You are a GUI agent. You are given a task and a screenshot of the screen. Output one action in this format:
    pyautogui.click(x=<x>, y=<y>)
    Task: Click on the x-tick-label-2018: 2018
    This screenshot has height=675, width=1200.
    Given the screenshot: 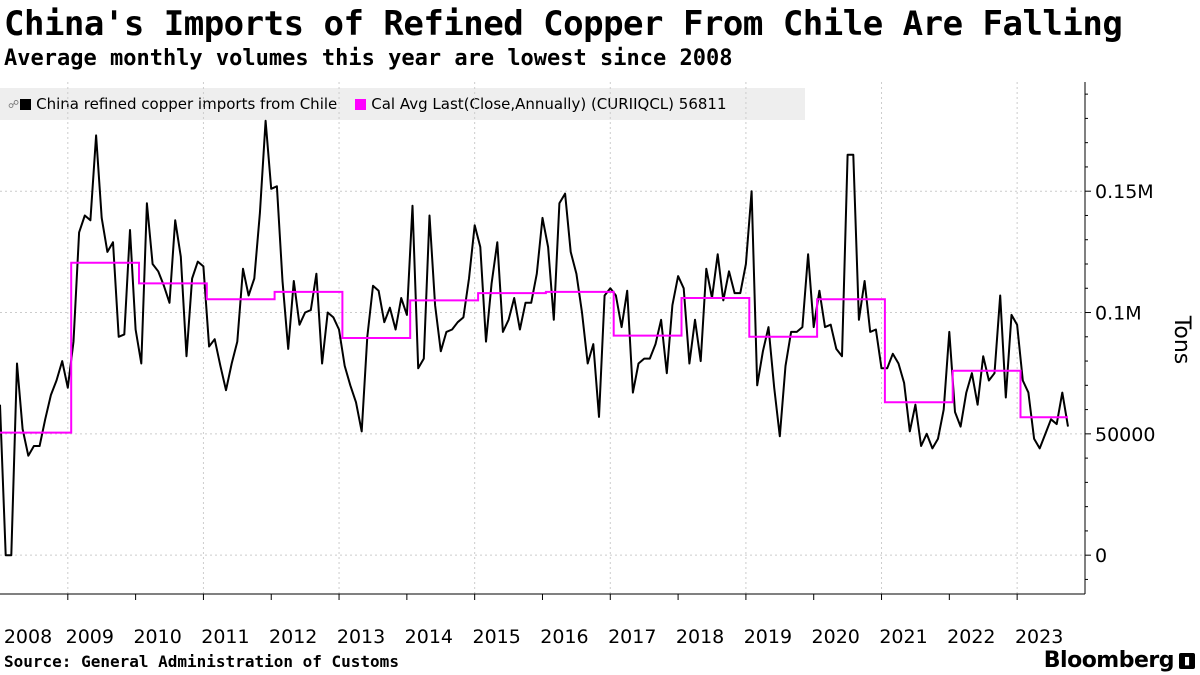 What is the action you would take?
    pyautogui.click(x=700, y=637)
    